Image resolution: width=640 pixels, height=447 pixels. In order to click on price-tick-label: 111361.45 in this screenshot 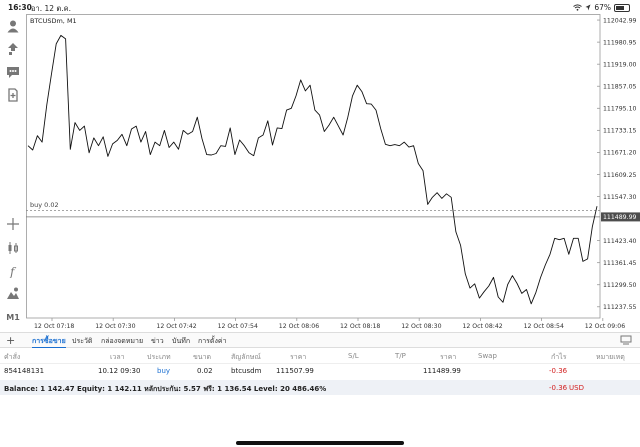, I will do `click(620, 263)`.